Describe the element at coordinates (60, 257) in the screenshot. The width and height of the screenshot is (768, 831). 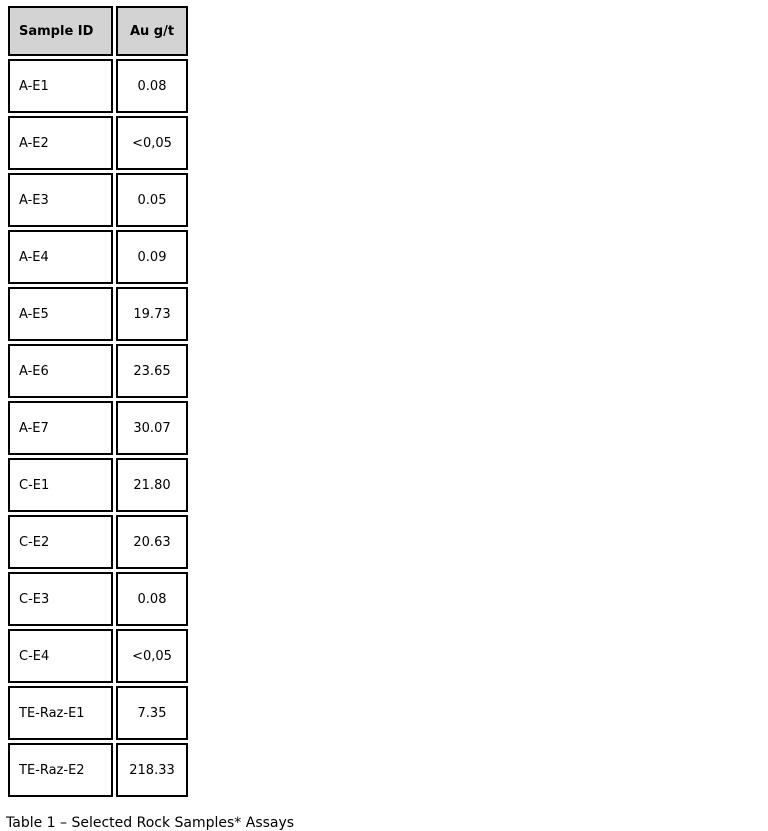
I see `sample-id-cell: A-E4` at that location.